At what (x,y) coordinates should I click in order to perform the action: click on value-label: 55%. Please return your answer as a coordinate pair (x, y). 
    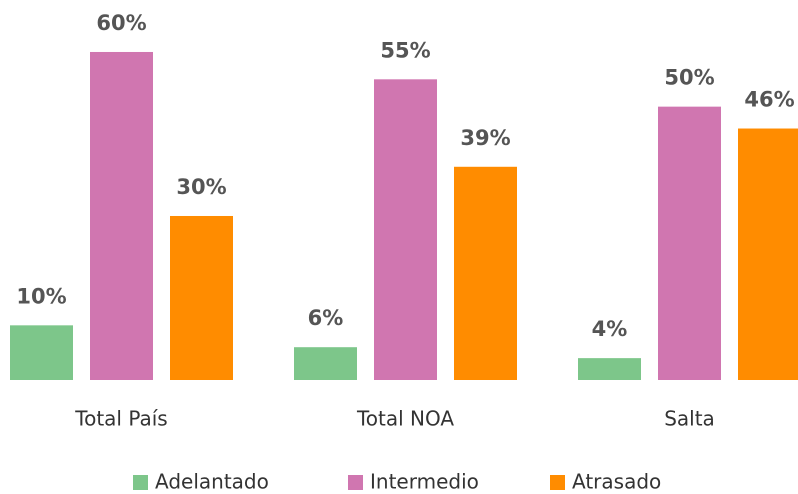
    Looking at the image, I should click on (405, 50).